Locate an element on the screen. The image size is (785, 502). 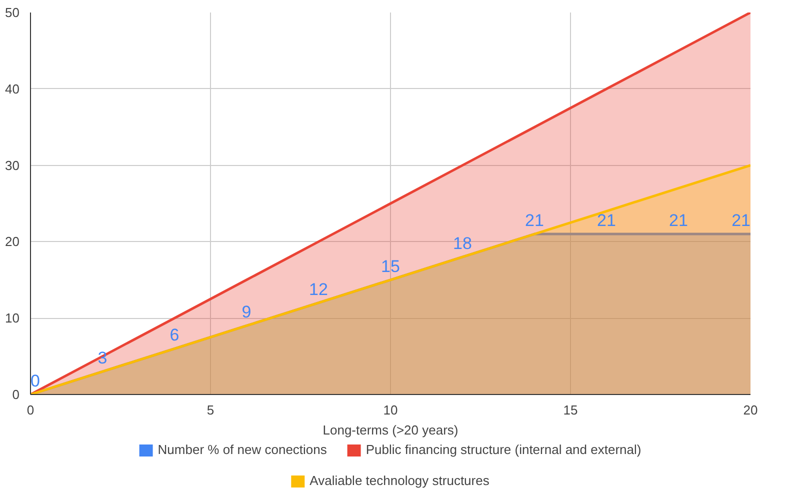
x-tick-label: 5 is located at coordinates (210, 410).